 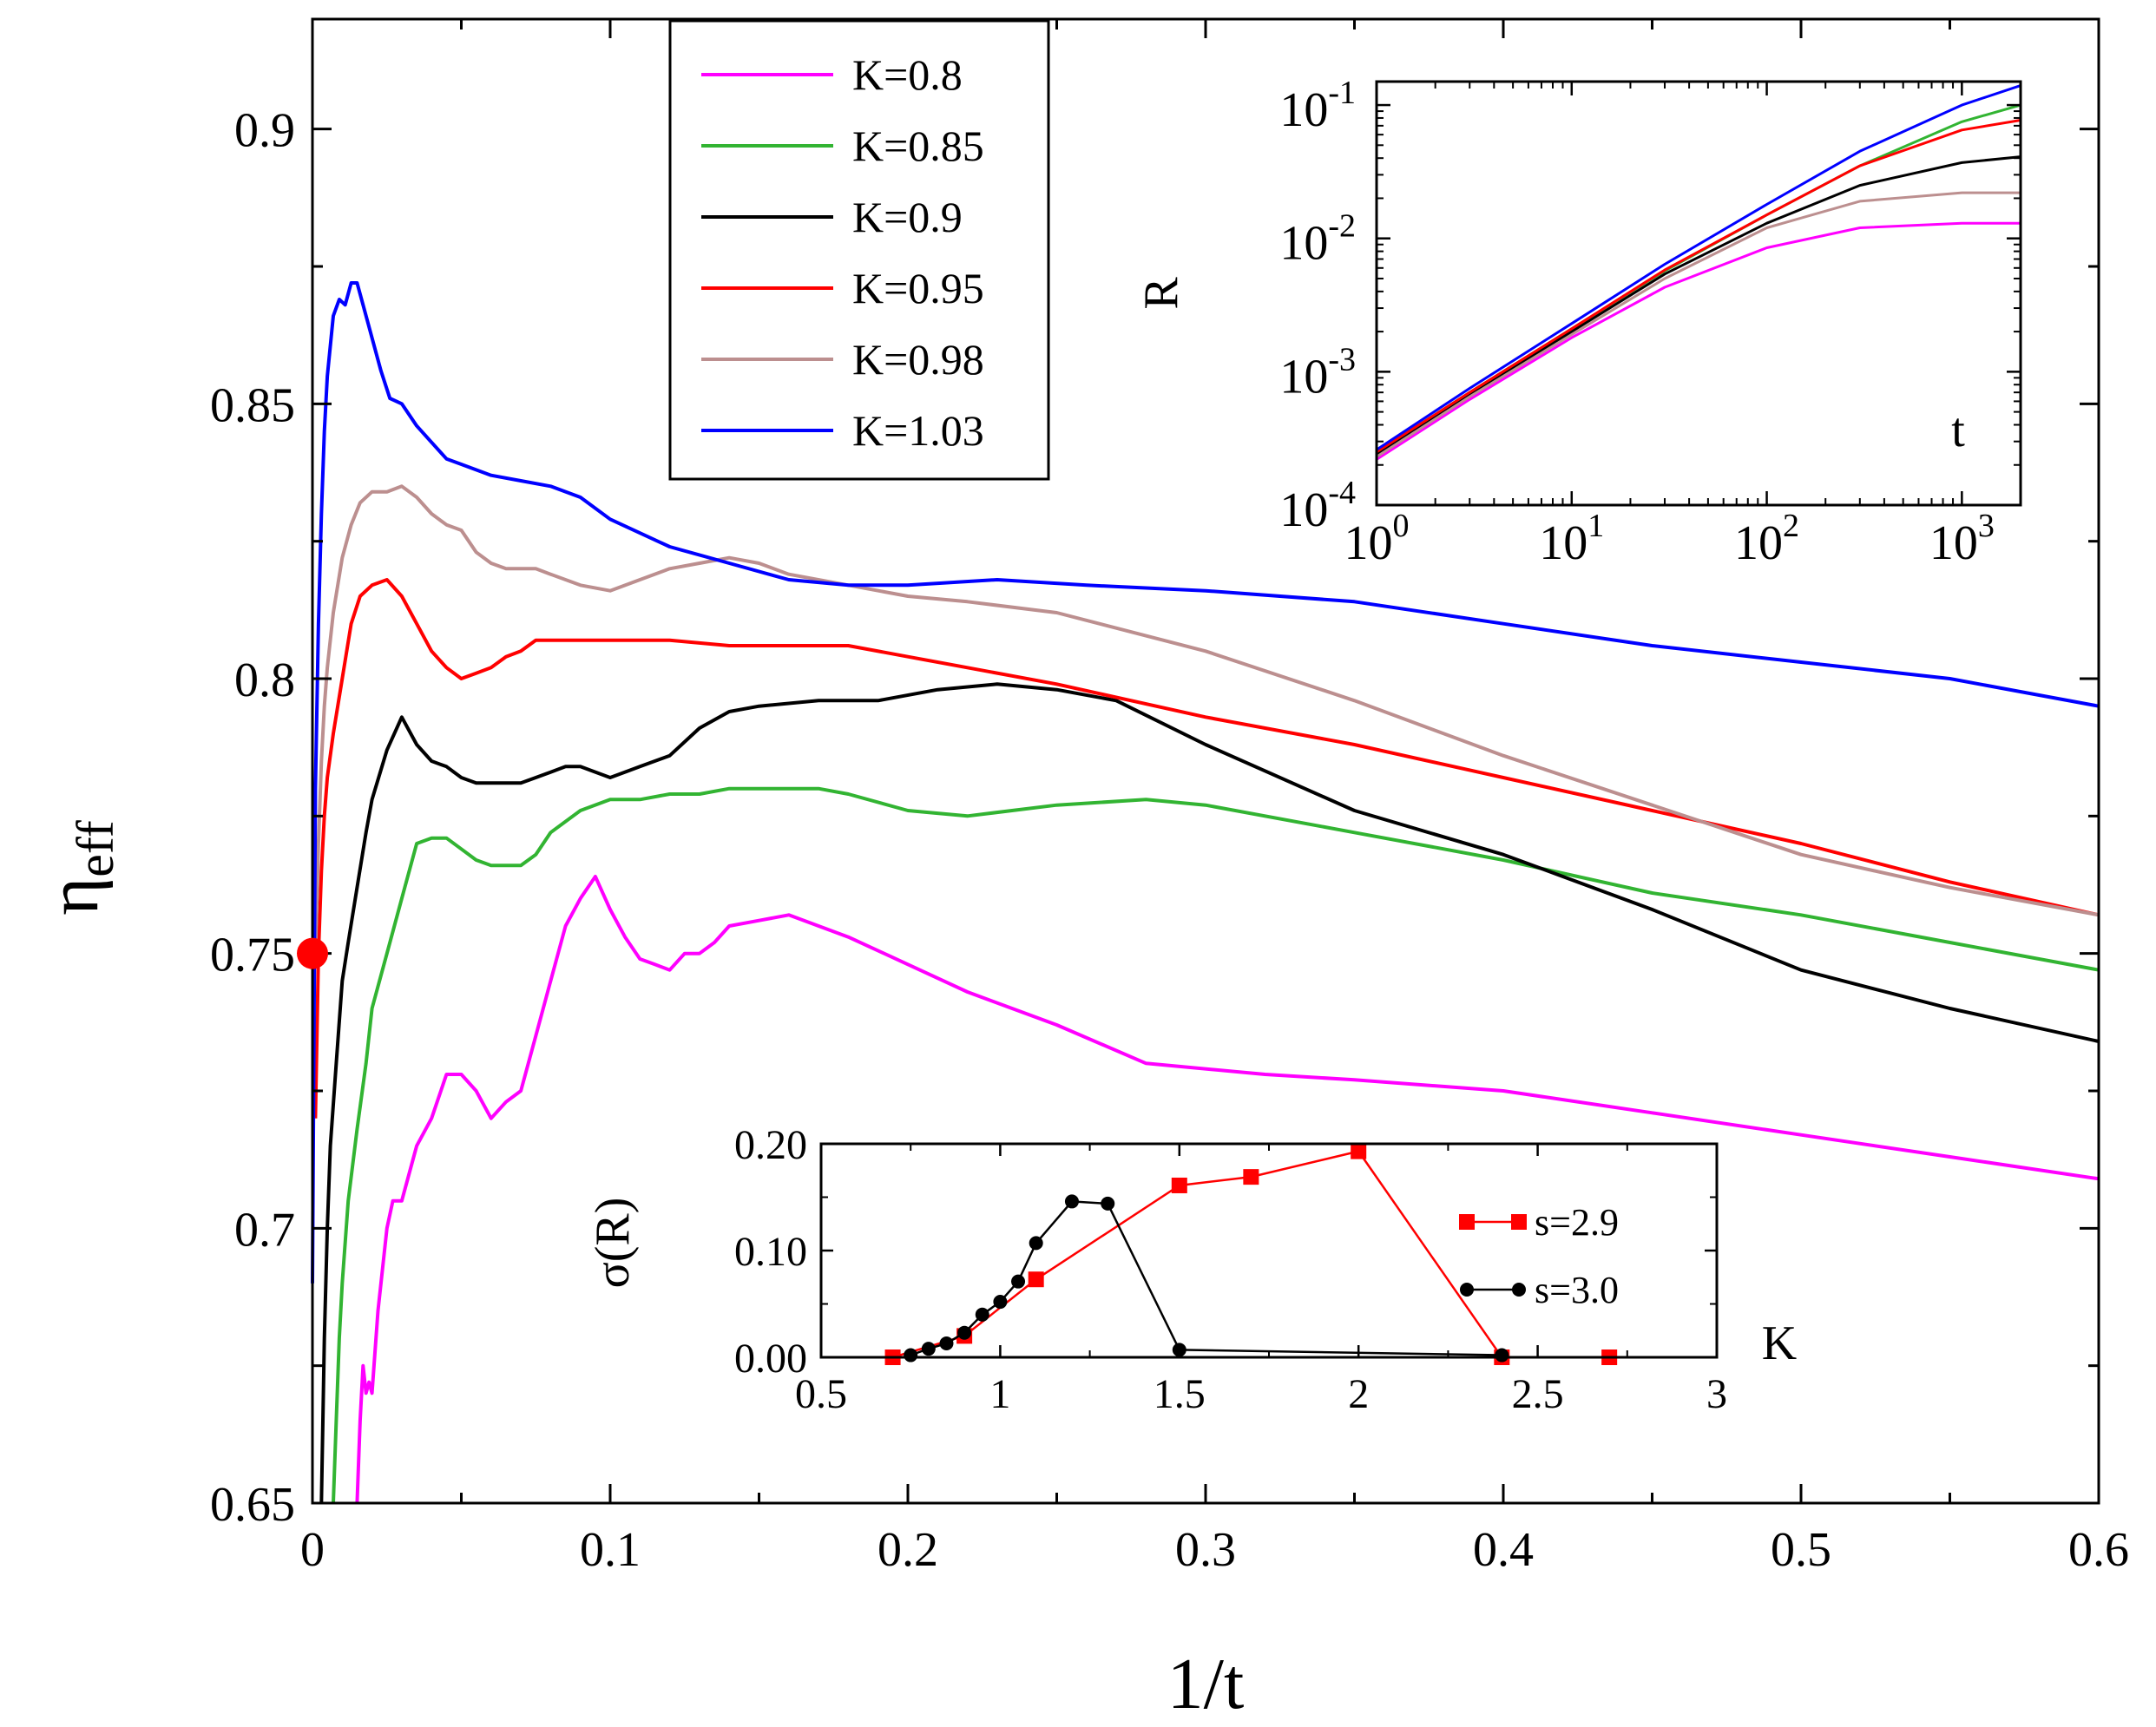 I want to click on inset-top-y-tick-label: 10⁻⁴, so click(x=1317, y=506).